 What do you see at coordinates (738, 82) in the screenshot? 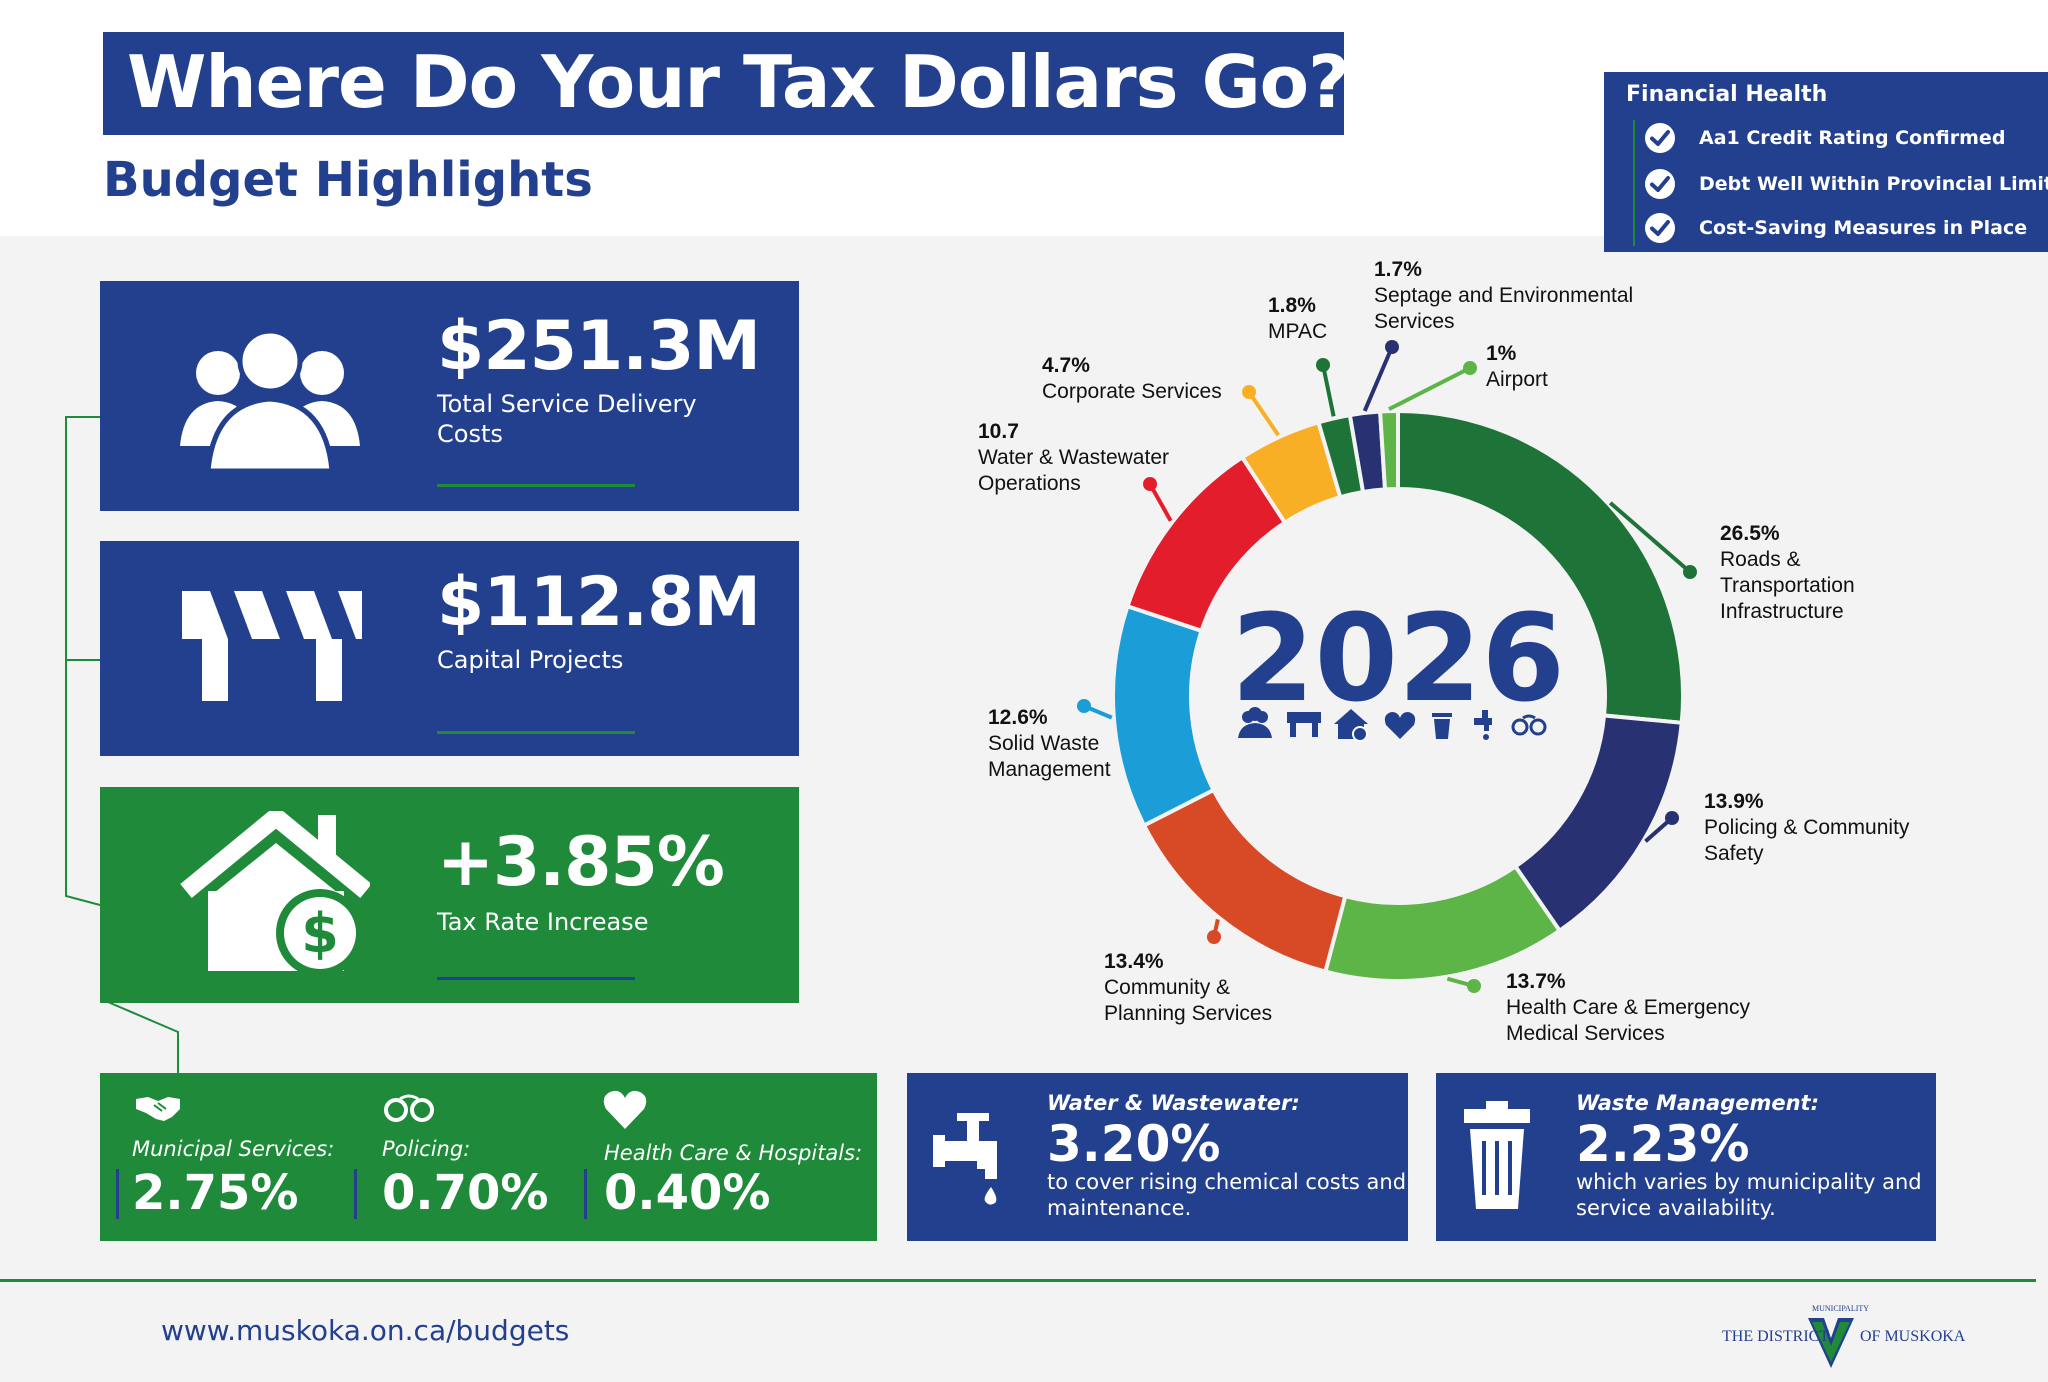
I see `page-title: Where Do Your Tax Dollars Go?` at bounding box center [738, 82].